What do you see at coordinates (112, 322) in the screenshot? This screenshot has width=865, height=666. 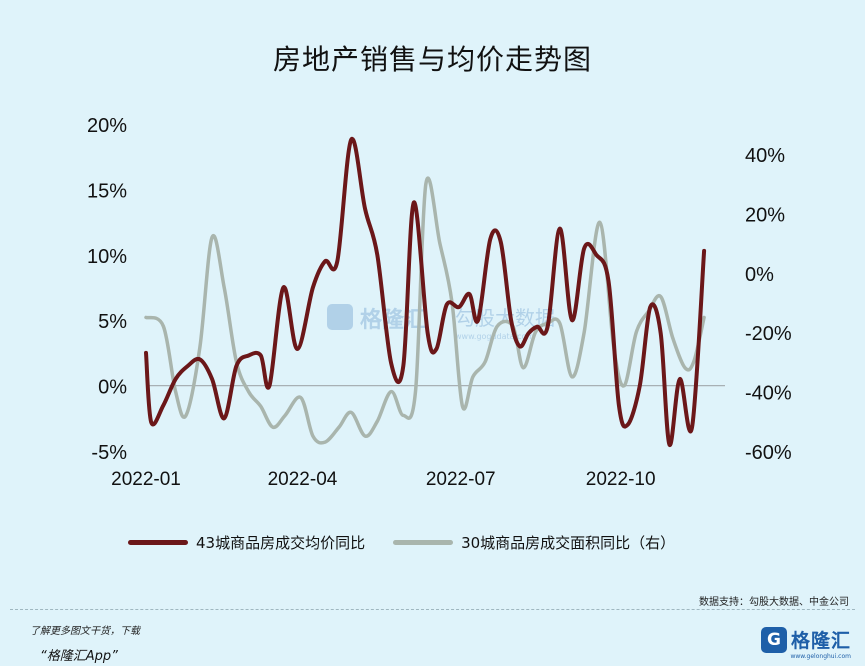 I see `y-left-tick-label: 5%` at bounding box center [112, 322].